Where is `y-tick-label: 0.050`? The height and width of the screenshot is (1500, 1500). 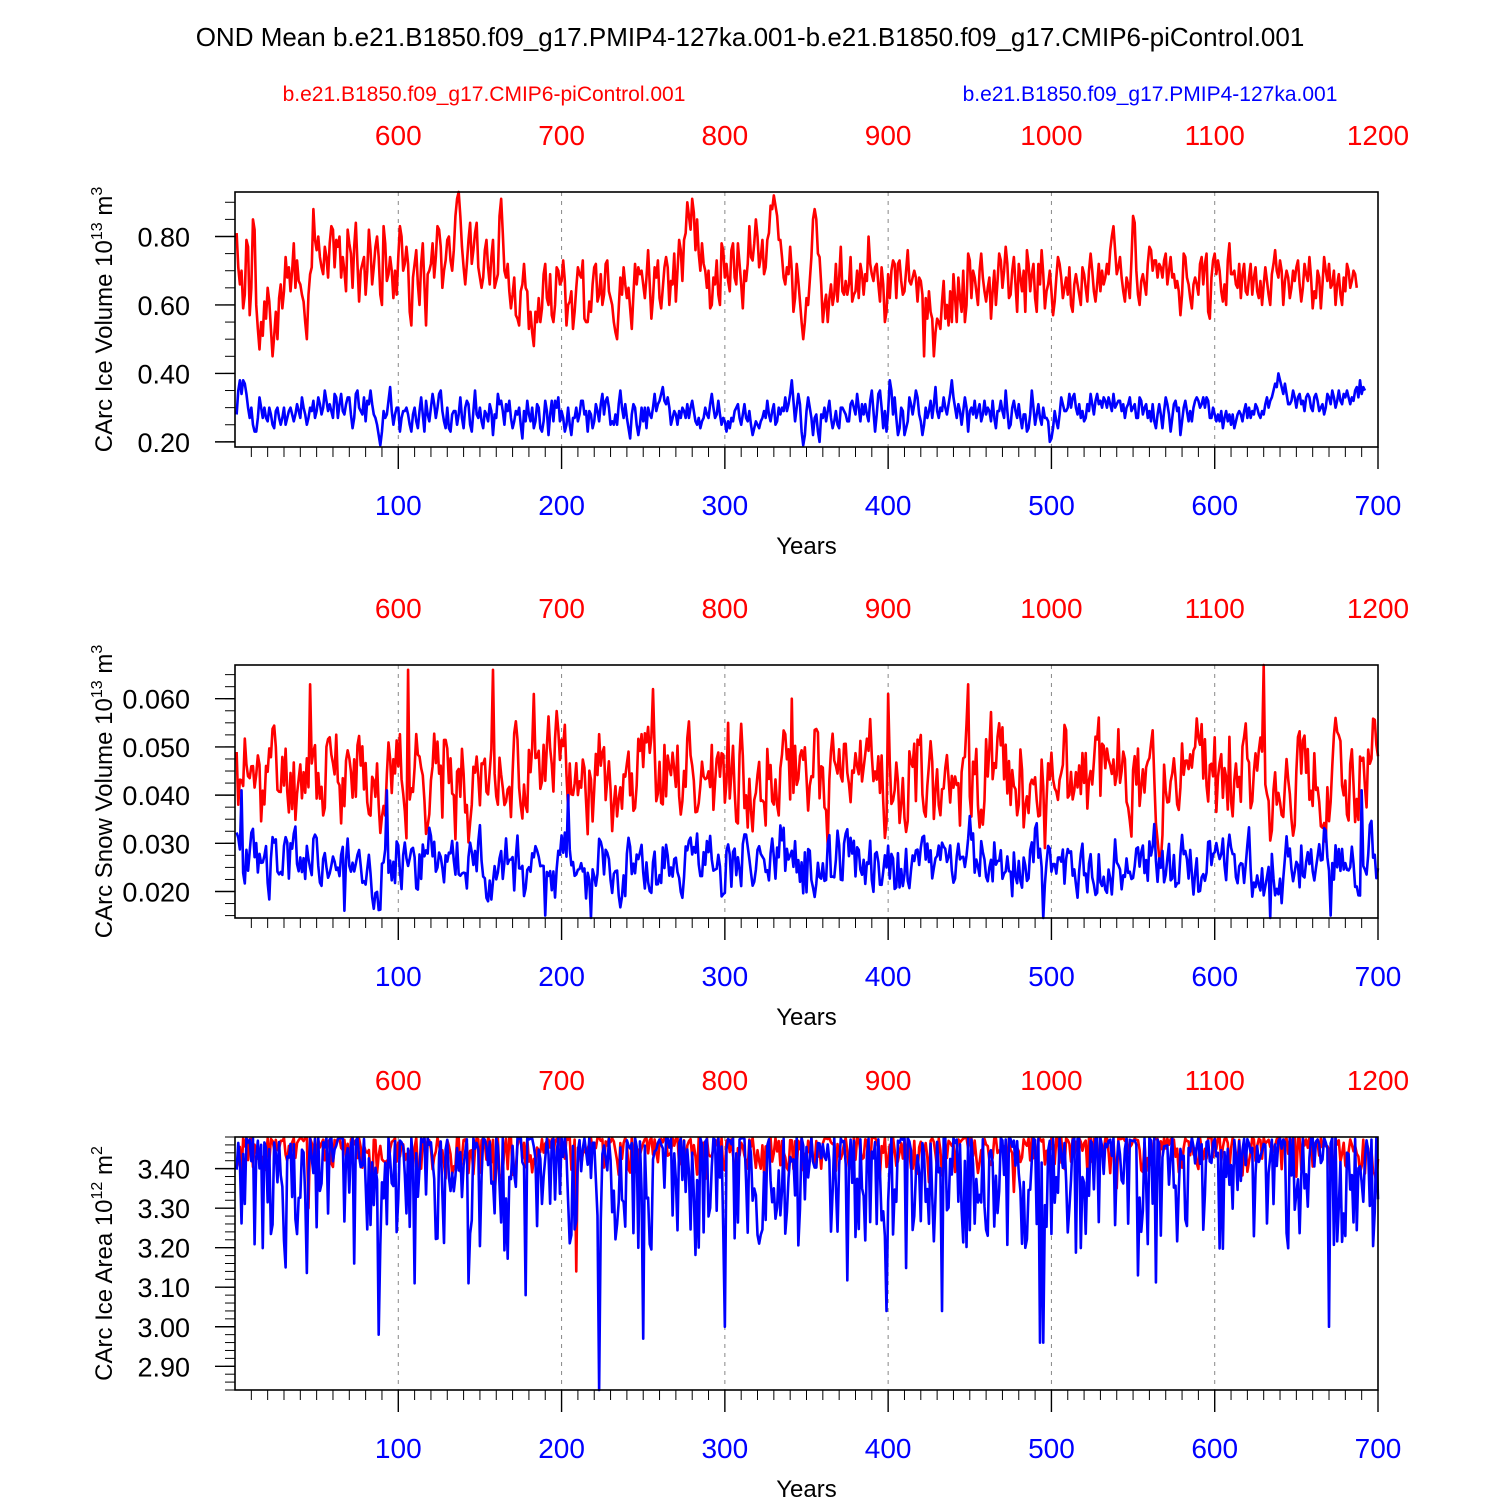 y-tick-label: 0.050 is located at coordinates (156, 748).